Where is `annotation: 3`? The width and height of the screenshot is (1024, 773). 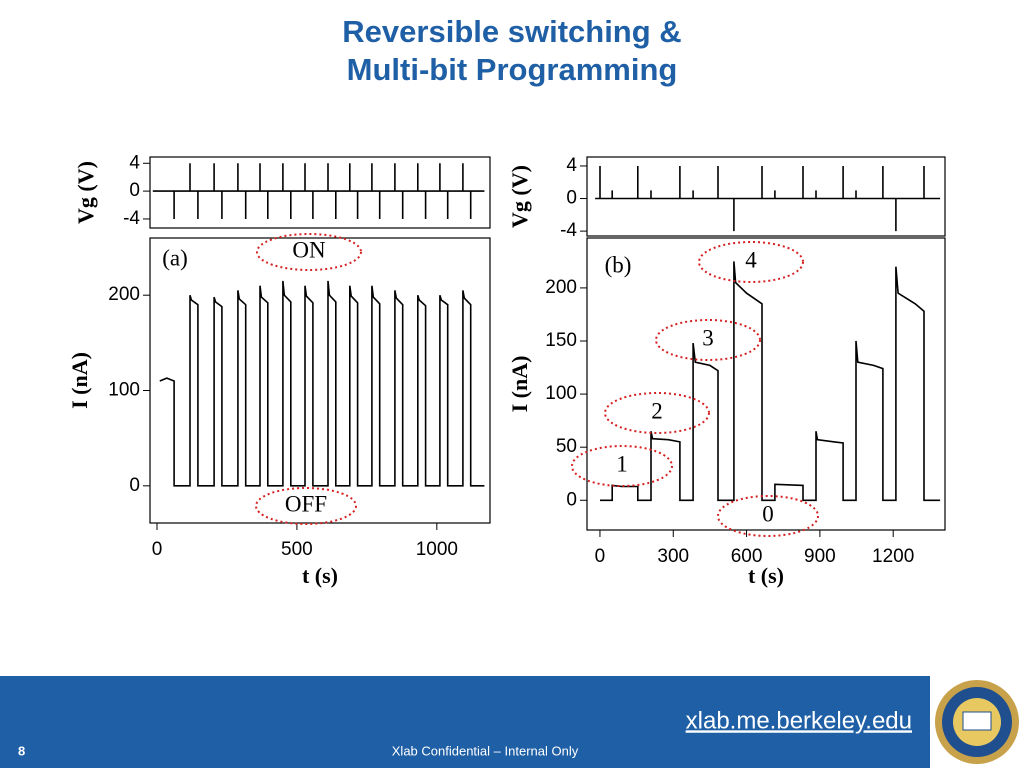 annotation: 3 is located at coordinates (708, 337).